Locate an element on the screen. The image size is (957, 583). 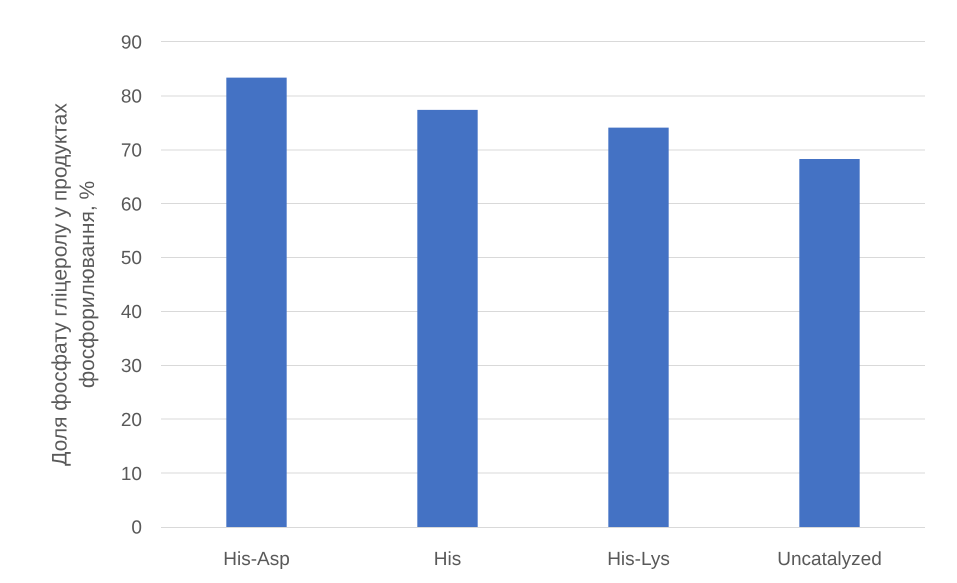
x-tick-label: His-Asp is located at coordinates (256, 559).